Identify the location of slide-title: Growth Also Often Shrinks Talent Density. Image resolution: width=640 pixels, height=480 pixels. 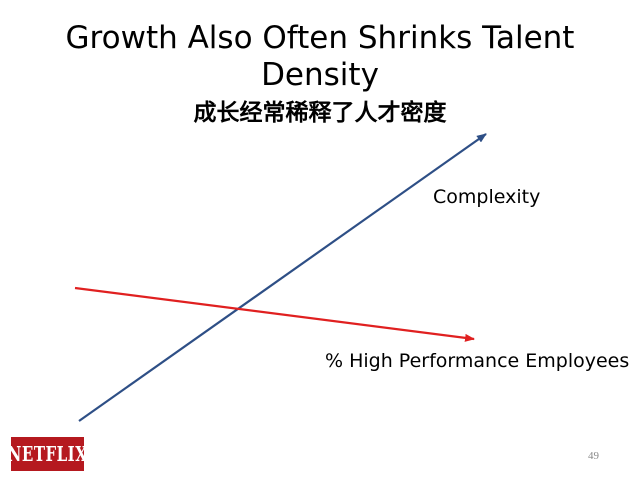
(320, 56).